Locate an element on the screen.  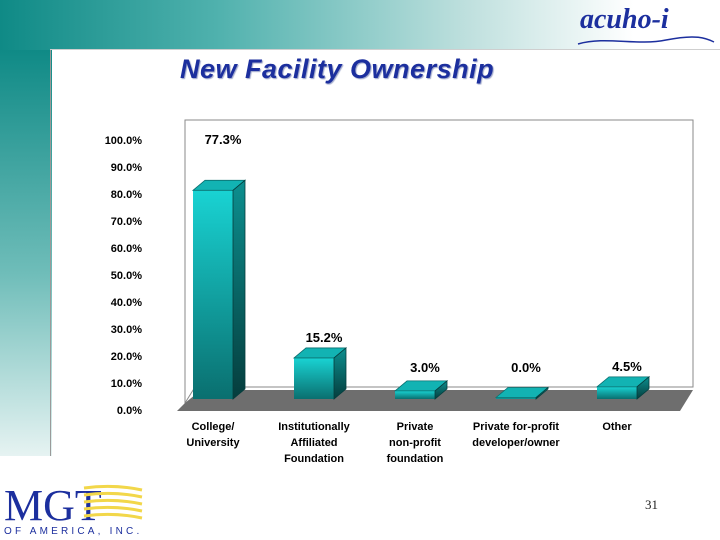
y-tick-label: 60.0% is located at coordinates (126, 249).